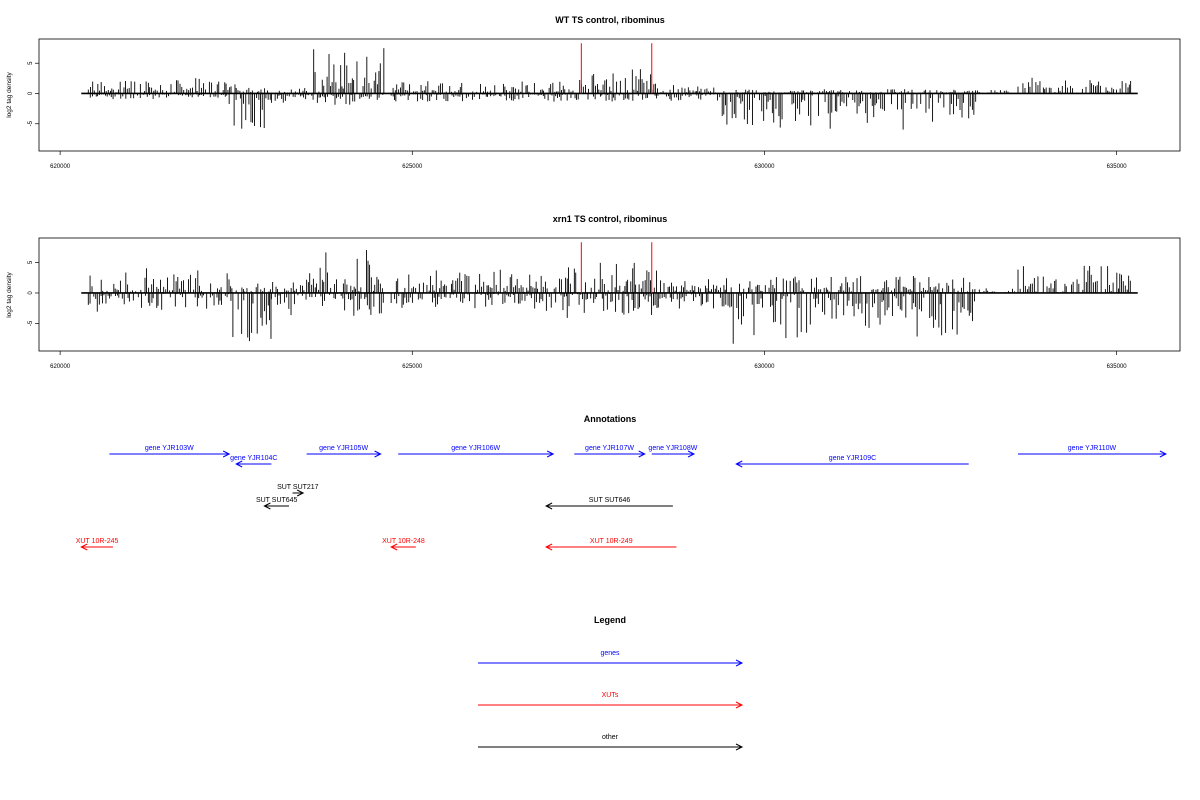 This screenshot has height=800, width=1200. Describe the element at coordinates (277, 500) in the screenshot. I see `annotation-label: SUT SUT645` at that location.